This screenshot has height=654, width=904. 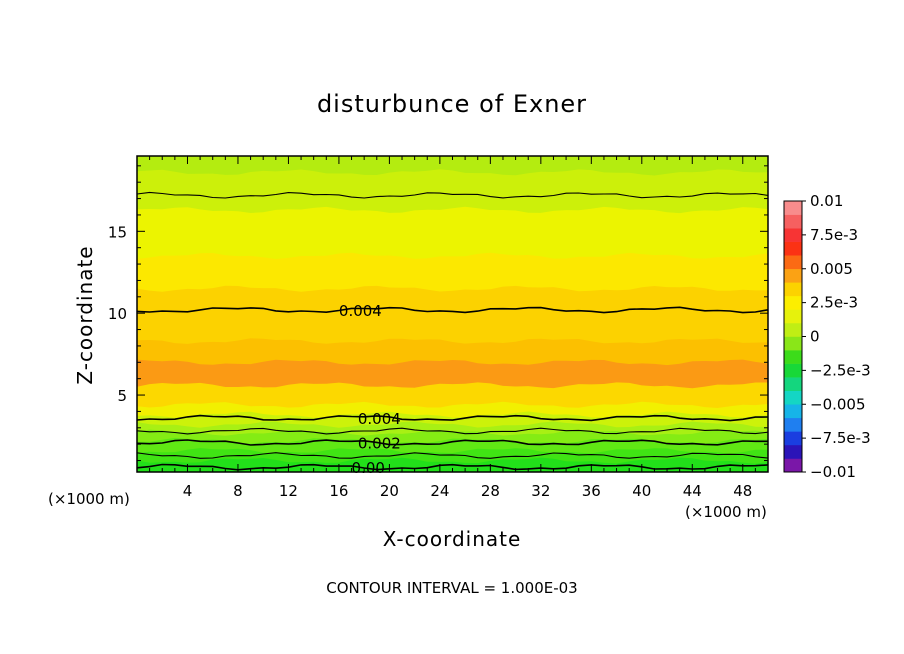 I want to click on contour-interval-note: CONTOUR INTERVAL = 1.000E-03, so click(x=451, y=588).